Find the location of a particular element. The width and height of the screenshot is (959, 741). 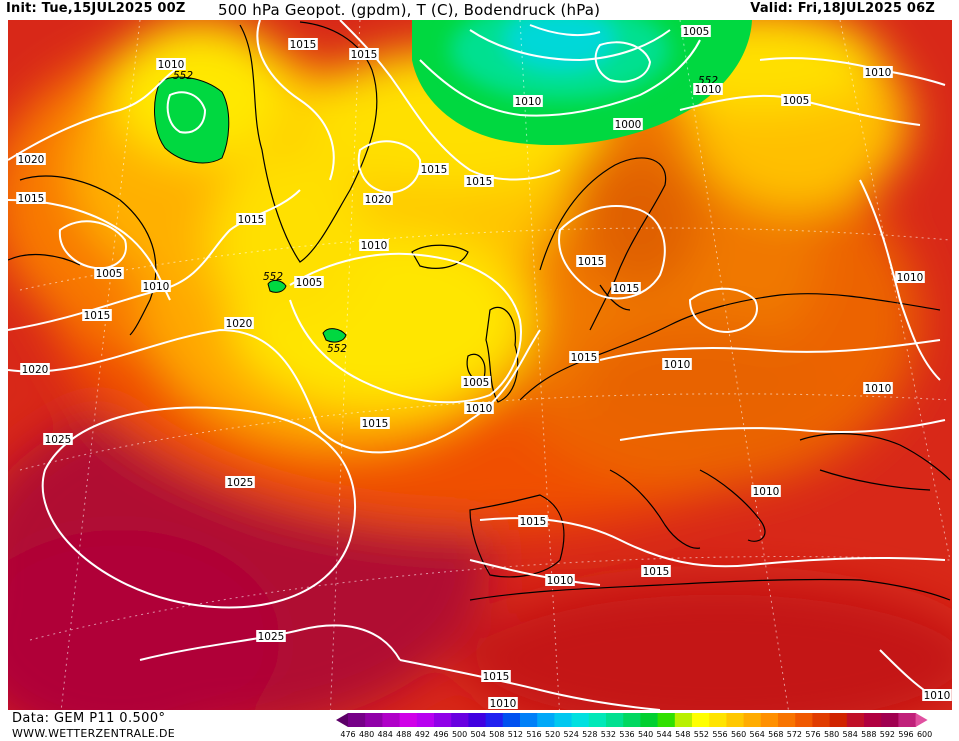

legend-tick-label: 492 is located at coordinates (422, 734).